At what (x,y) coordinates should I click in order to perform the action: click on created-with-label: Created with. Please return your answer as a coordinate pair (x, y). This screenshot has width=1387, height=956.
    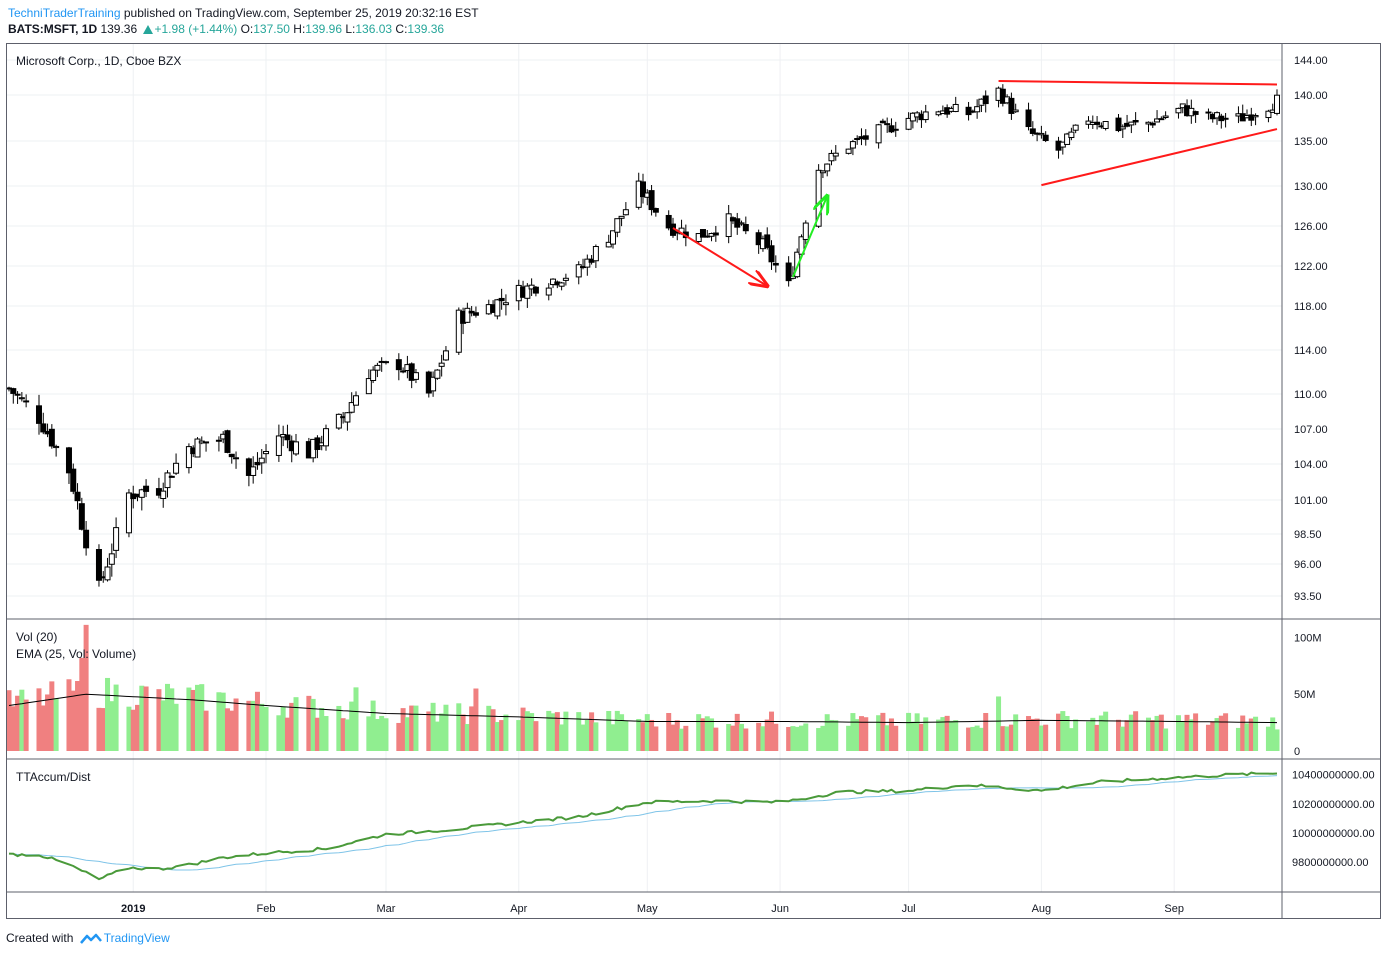
    Looking at the image, I should click on (40, 938).